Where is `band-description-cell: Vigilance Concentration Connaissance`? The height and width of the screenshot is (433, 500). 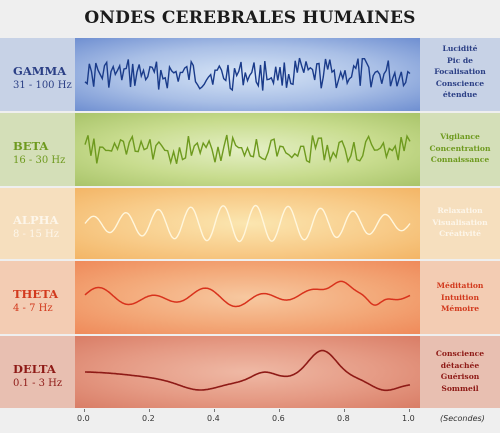 band-description-cell: Vigilance Concentration Connaissance is located at coordinates (460, 149).